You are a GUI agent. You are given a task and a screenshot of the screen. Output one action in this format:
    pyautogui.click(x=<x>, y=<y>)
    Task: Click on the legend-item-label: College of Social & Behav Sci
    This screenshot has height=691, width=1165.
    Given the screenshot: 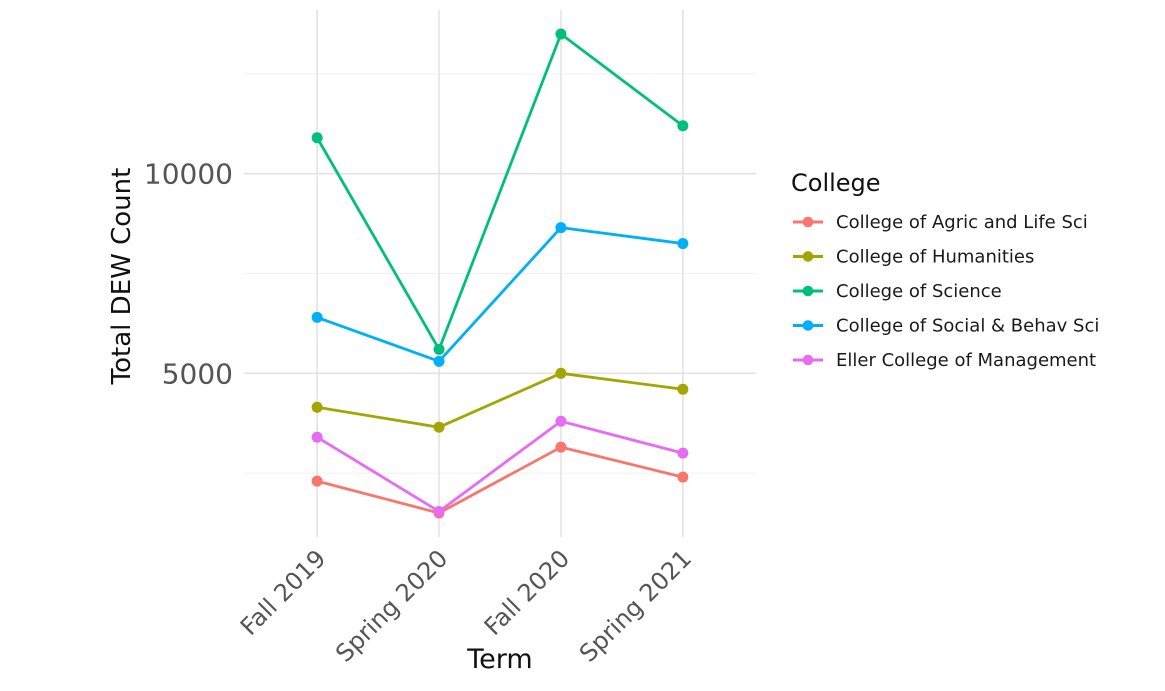 What is the action you would take?
    pyautogui.click(x=967, y=326)
    